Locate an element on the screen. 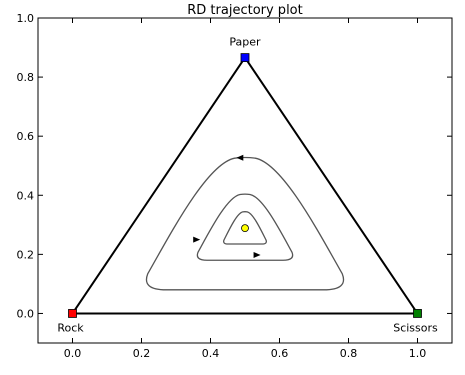 This screenshot has width=465, height=375. vertex-marker-scissors is located at coordinates (417, 313).